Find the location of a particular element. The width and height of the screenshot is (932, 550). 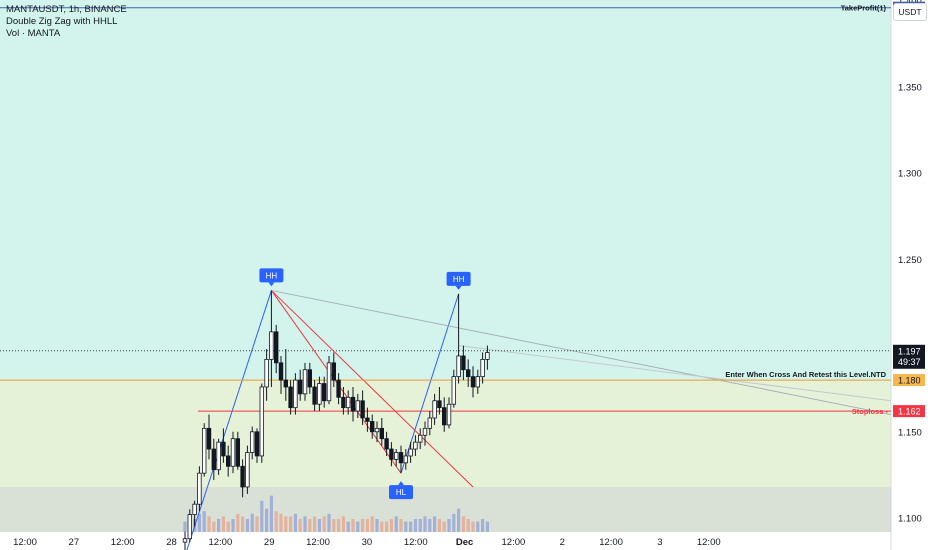

time-tick-label: 27 is located at coordinates (74, 542).